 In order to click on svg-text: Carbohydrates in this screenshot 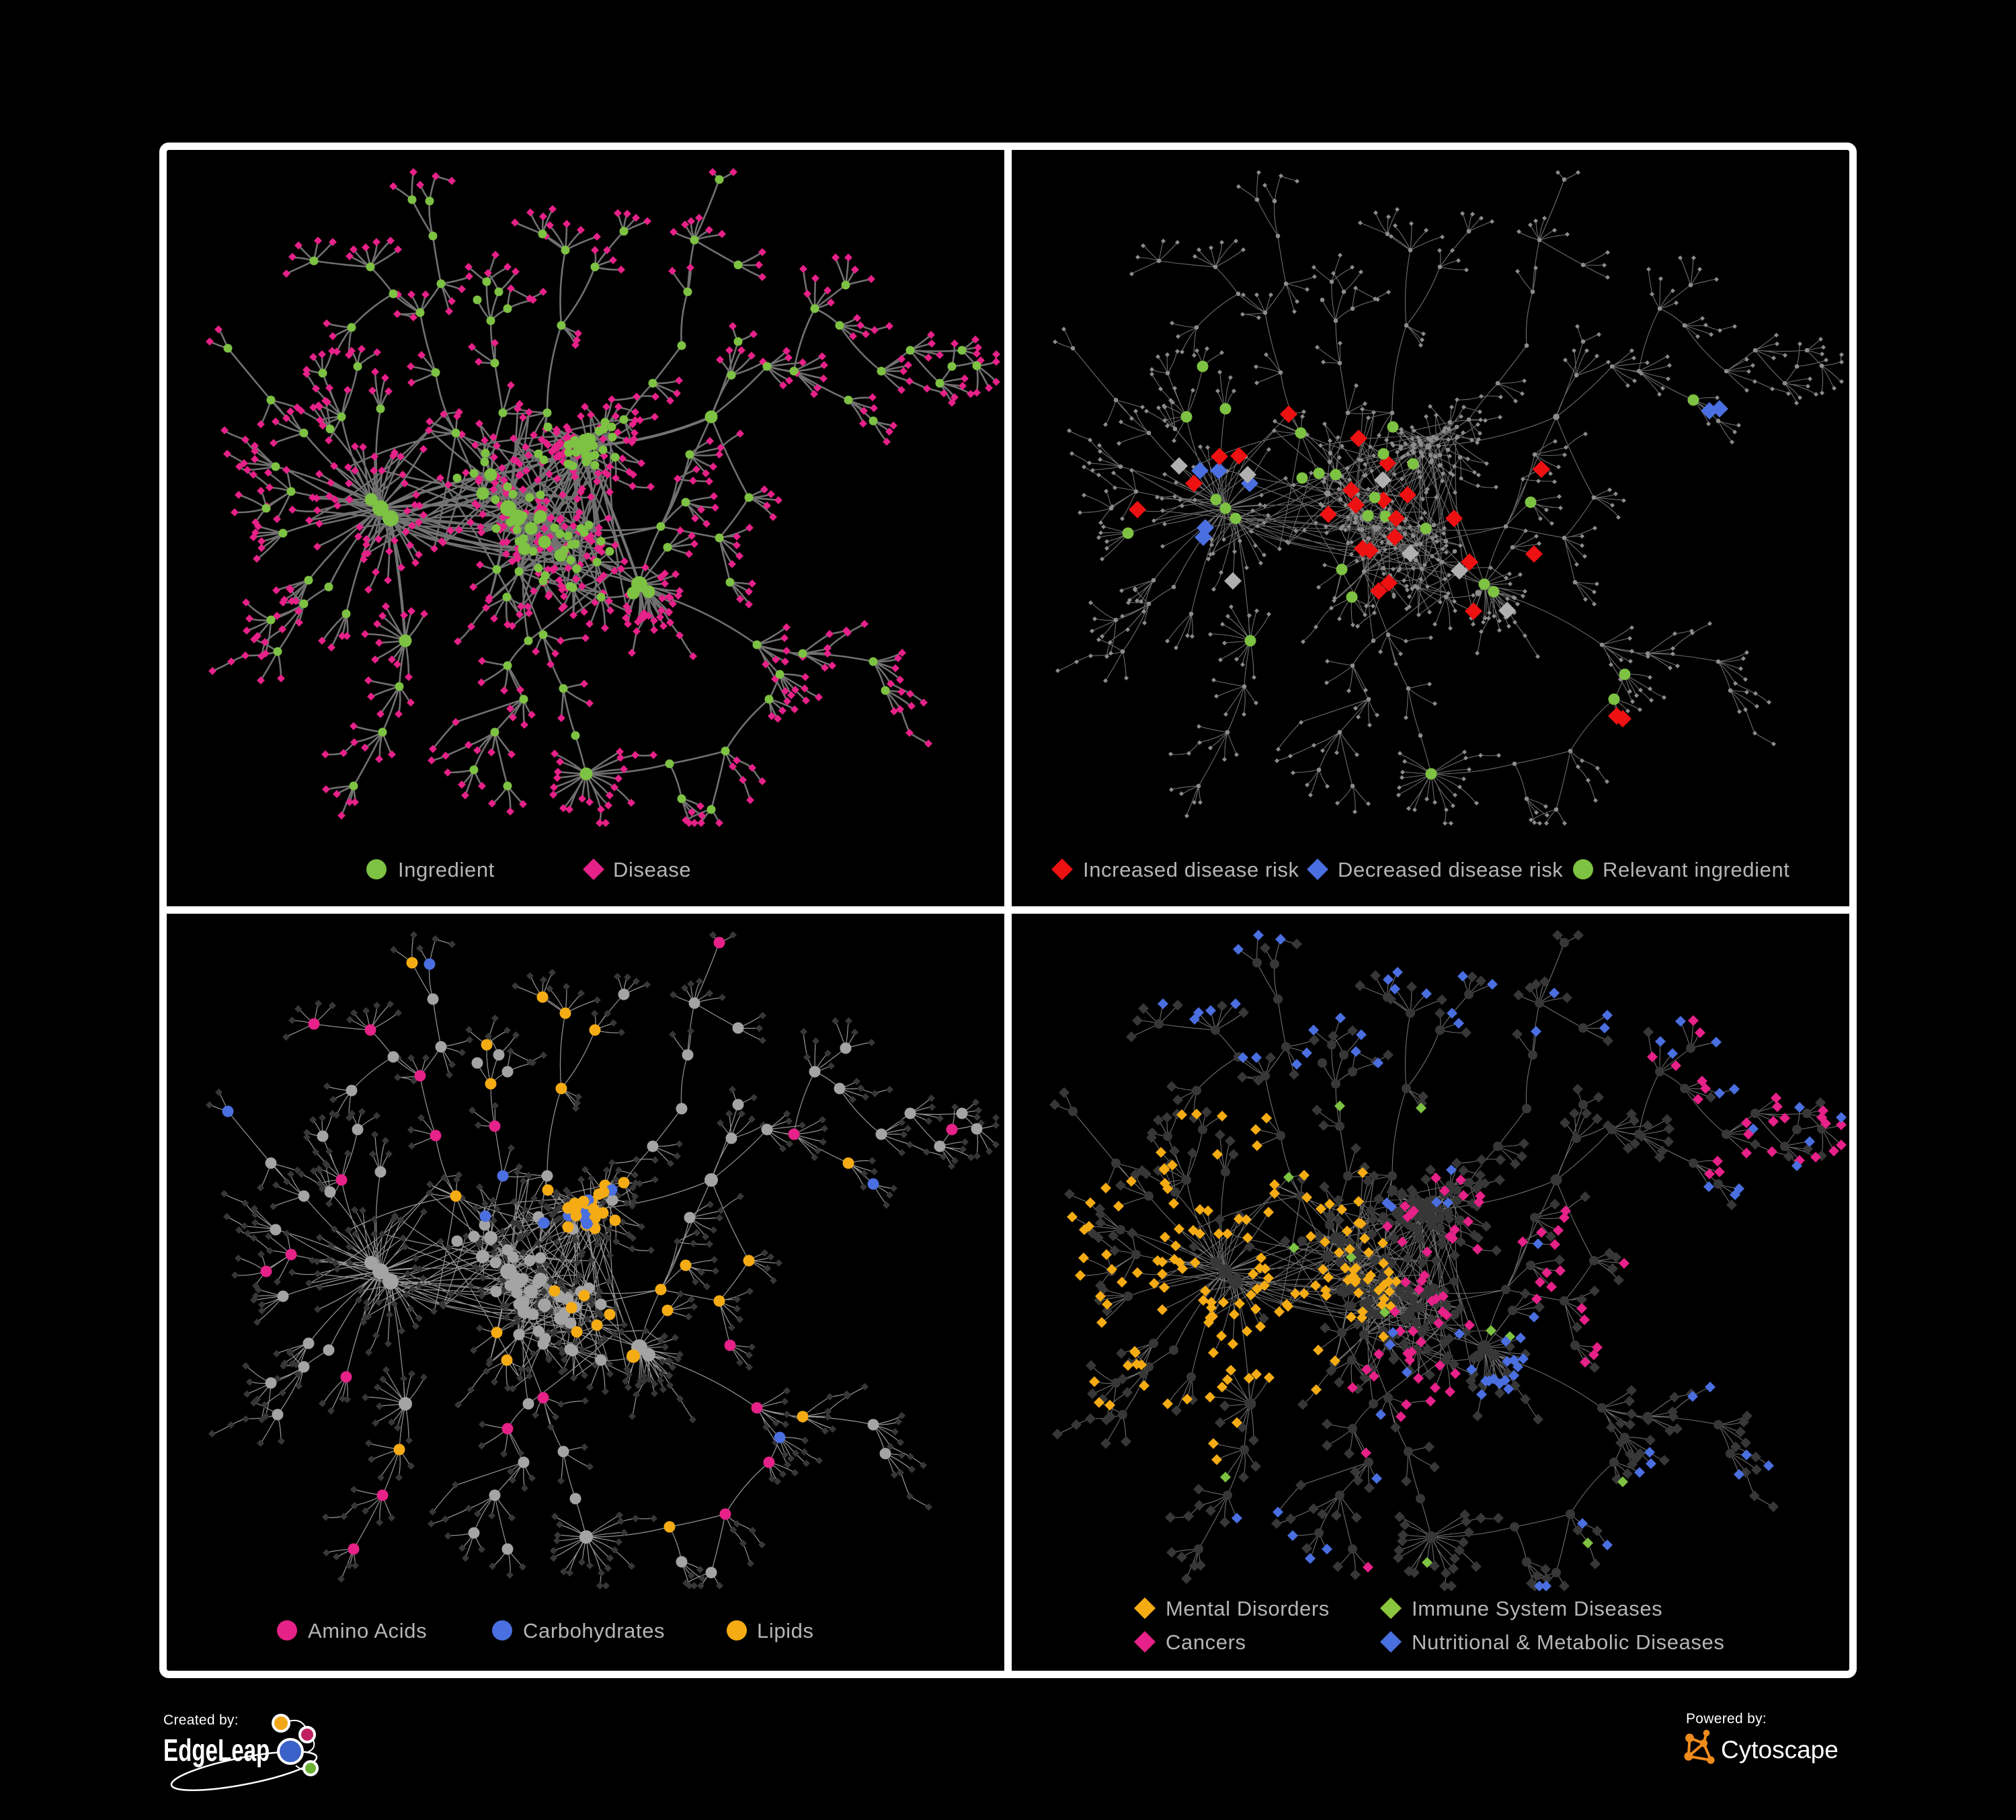, I will do `click(594, 1631)`.